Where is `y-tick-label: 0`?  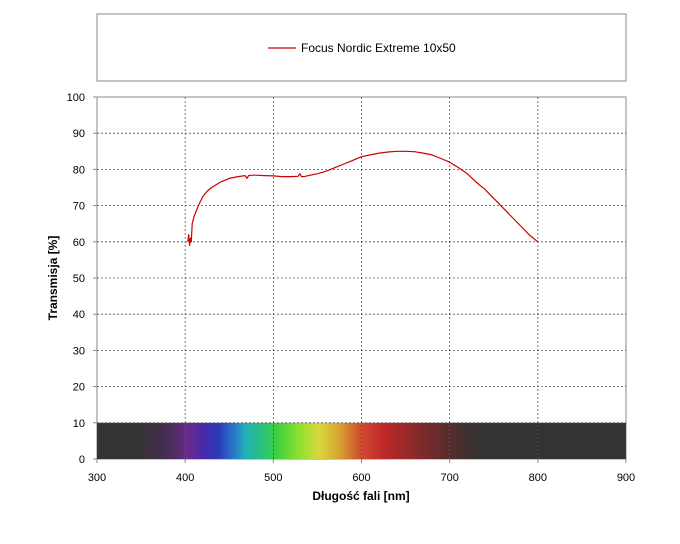
y-tick-label: 0 is located at coordinates (82, 460).